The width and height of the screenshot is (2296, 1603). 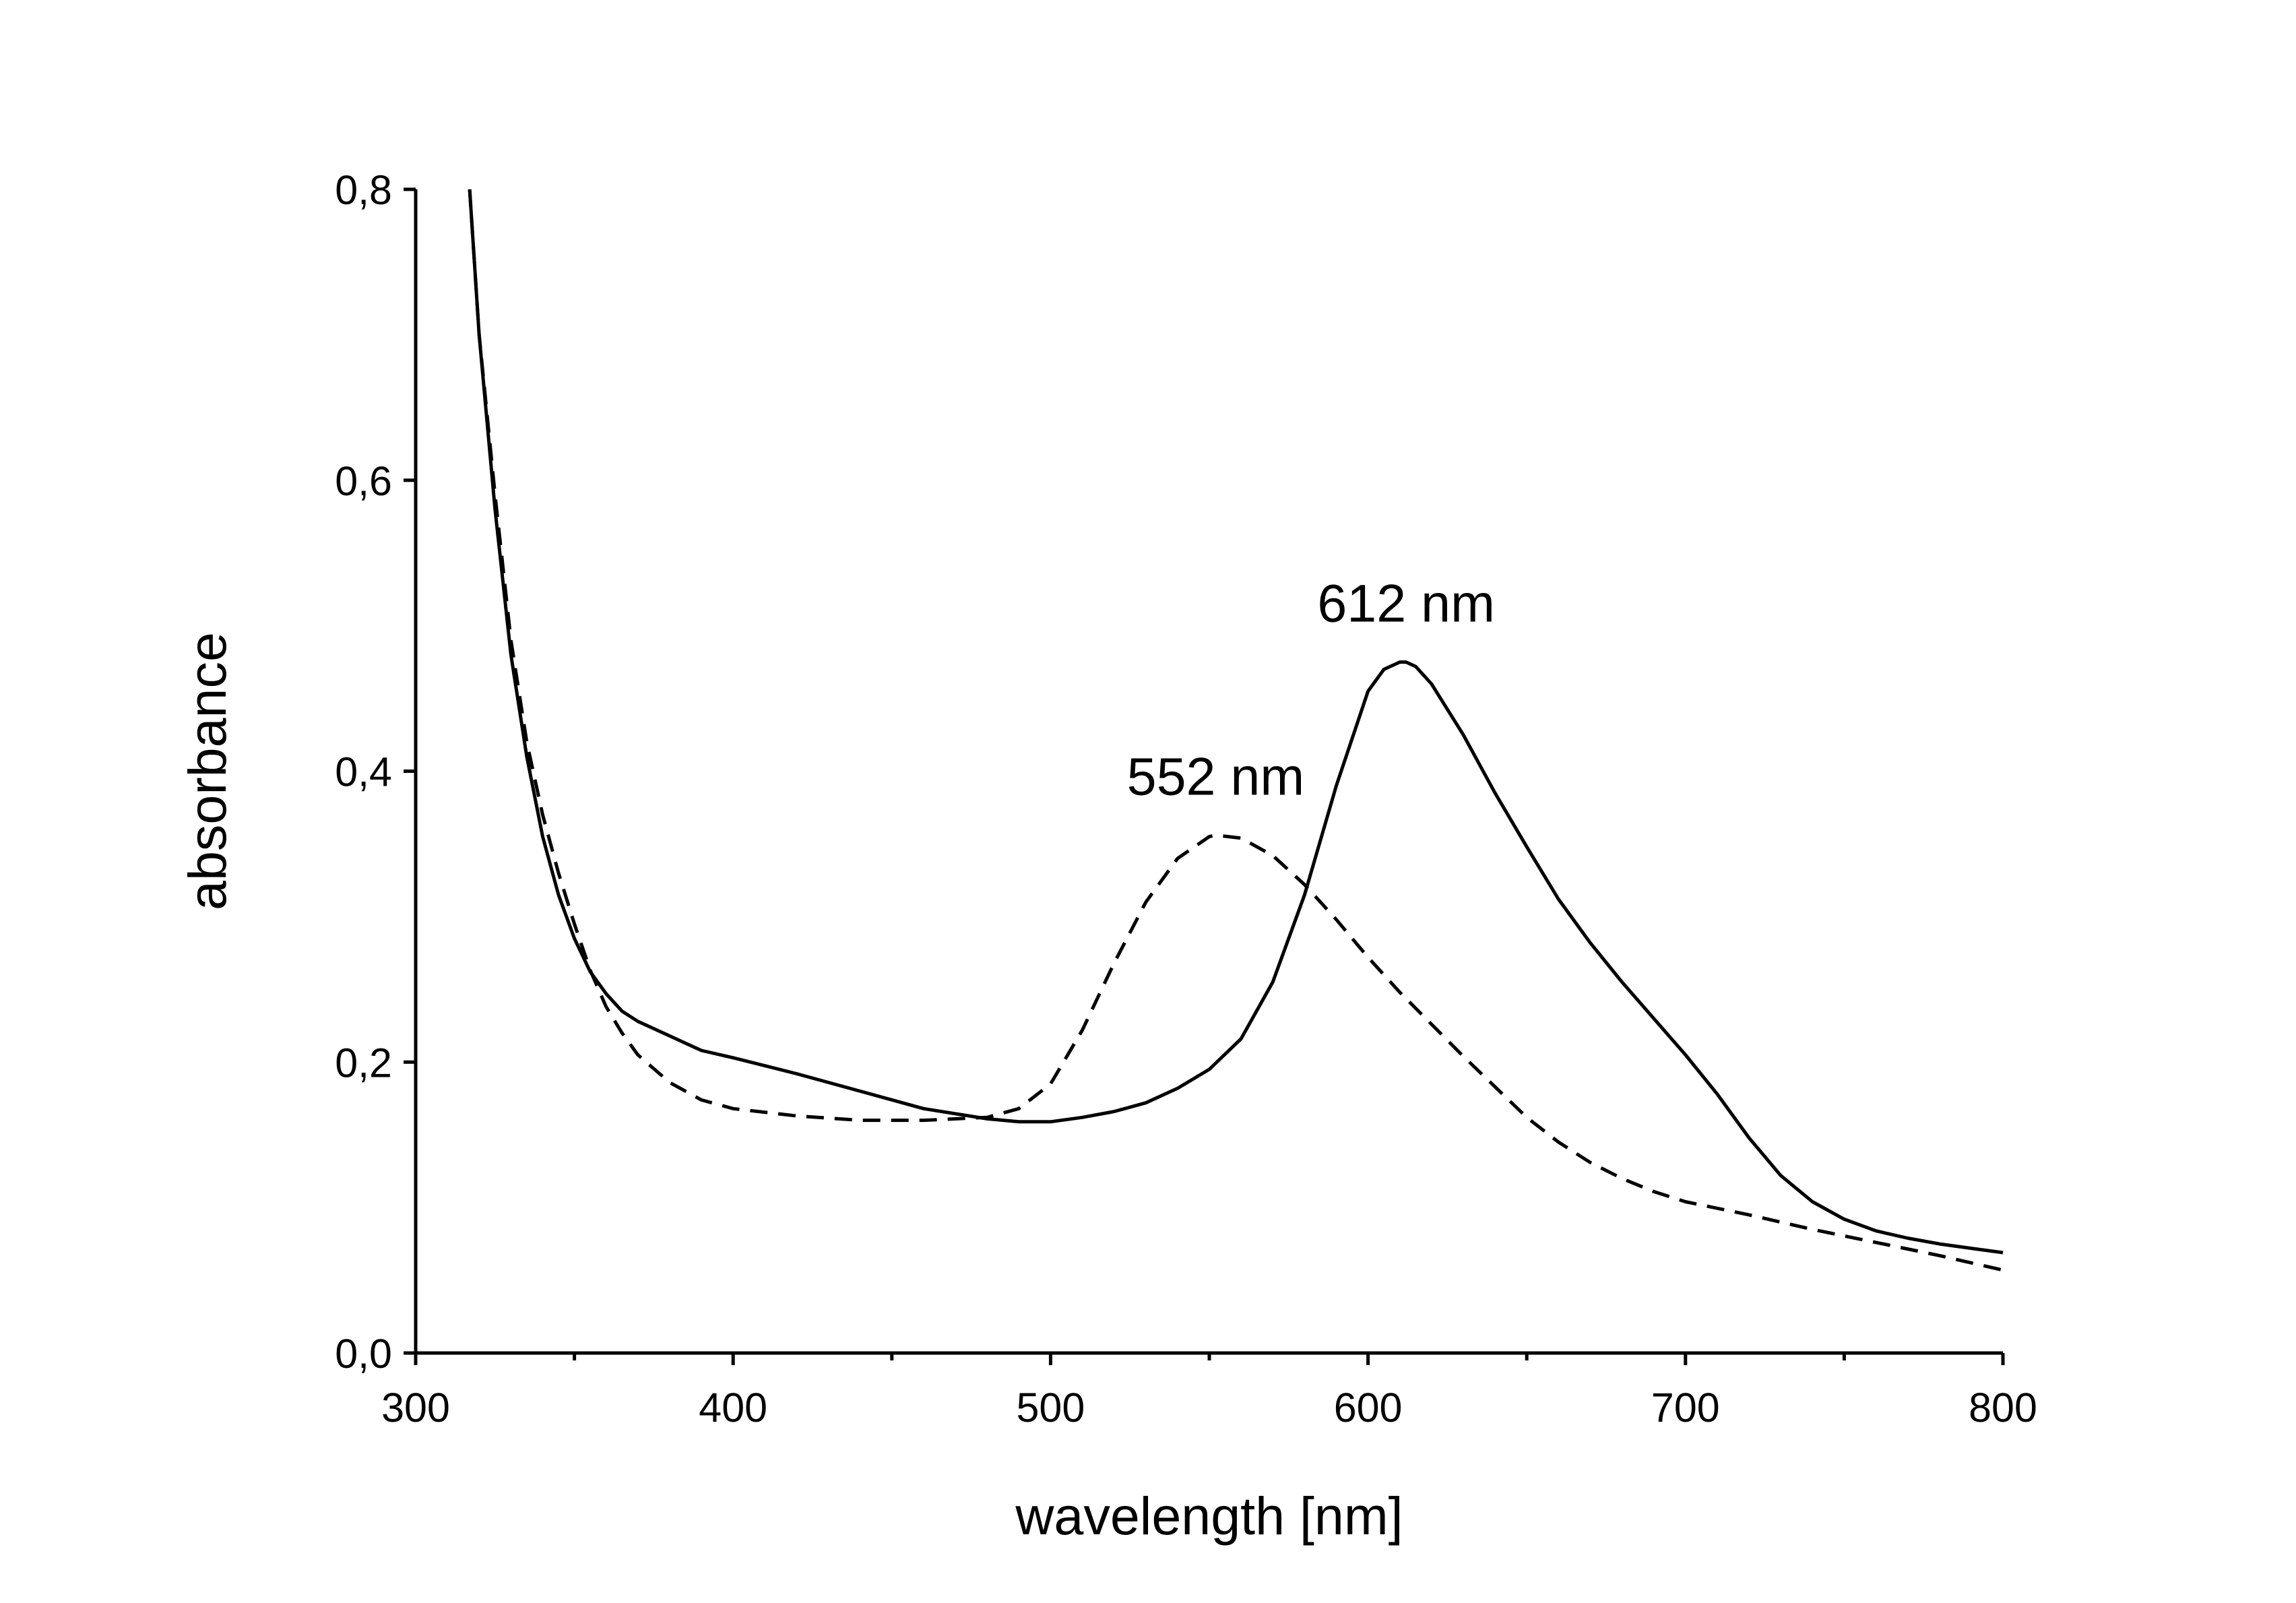 What do you see at coordinates (733, 1408) in the screenshot?
I see `x-tick-label: 400` at bounding box center [733, 1408].